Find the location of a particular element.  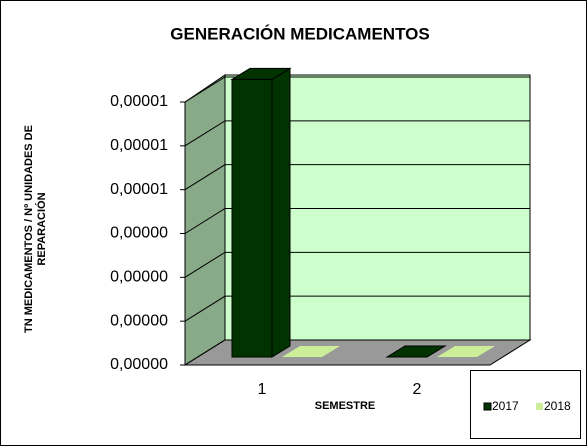

legend-label: 2018 is located at coordinates (557, 406).